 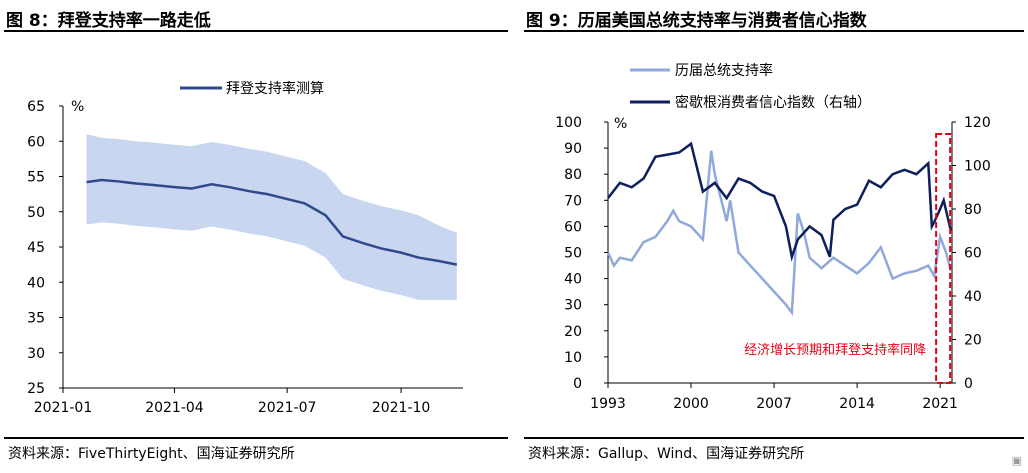 What do you see at coordinates (256, 438) in the screenshot?
I see `source-rule-left` at bounding box center [256, 438].